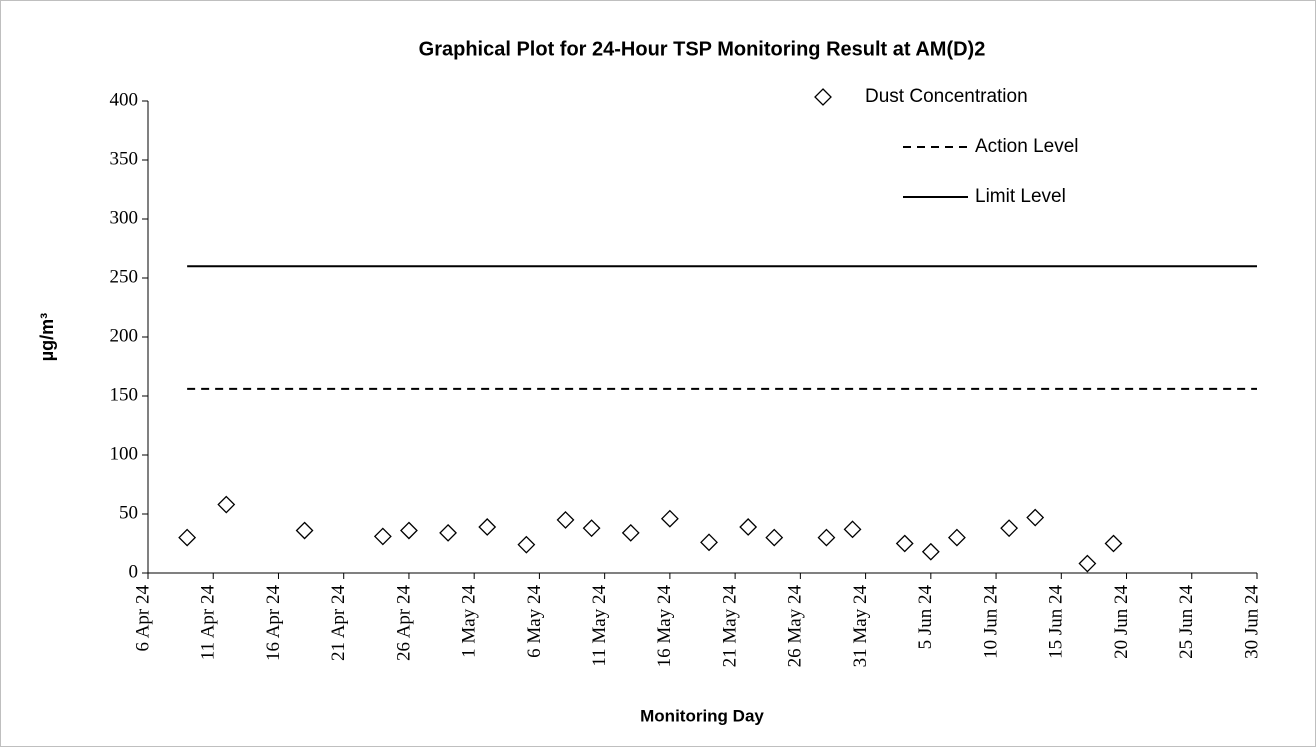 The height and width of the screenshot is (747, 1316). I want to click on y-tick-label: 200, so click(124, 335).